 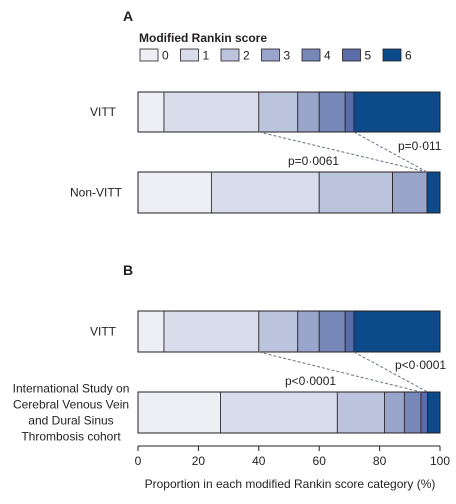 What do you see at coordinates (420, 365) in the screenshot?
I see `p-value-b-death: p<0·0001` at bounding box center [420, 365].